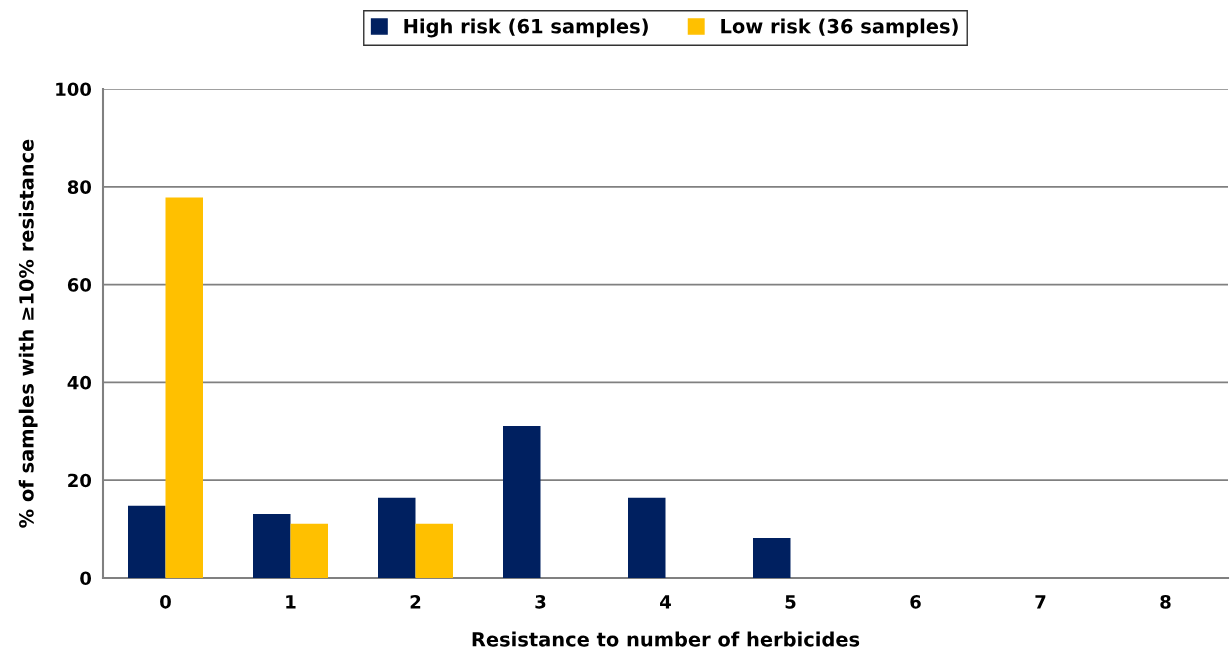  What do you see at coordinates (665, 602) in the screenshot?
I see `x-tick-label: 4` at bounding box center [665, 602].